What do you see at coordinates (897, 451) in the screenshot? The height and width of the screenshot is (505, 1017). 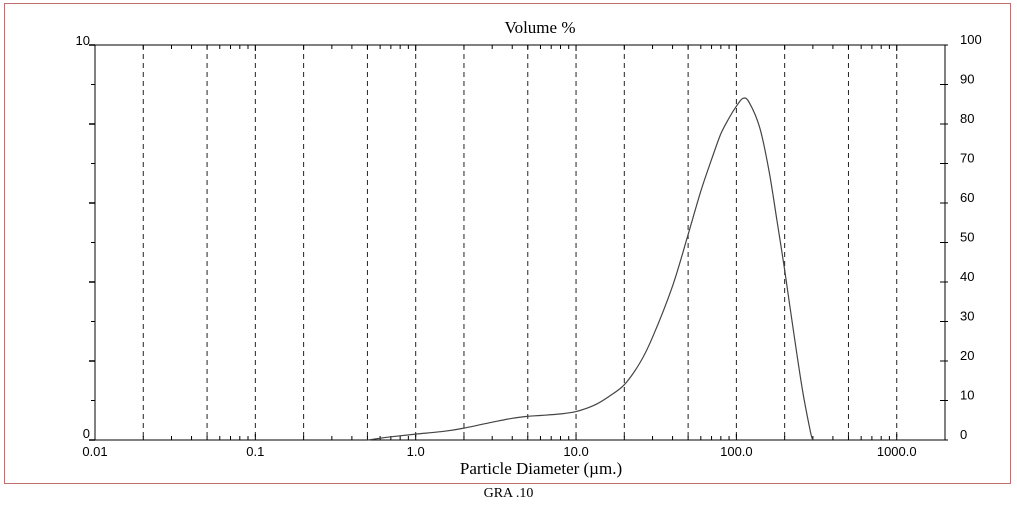 I see `x-tick-label: 1000.0` at bounding box center [897, 451].